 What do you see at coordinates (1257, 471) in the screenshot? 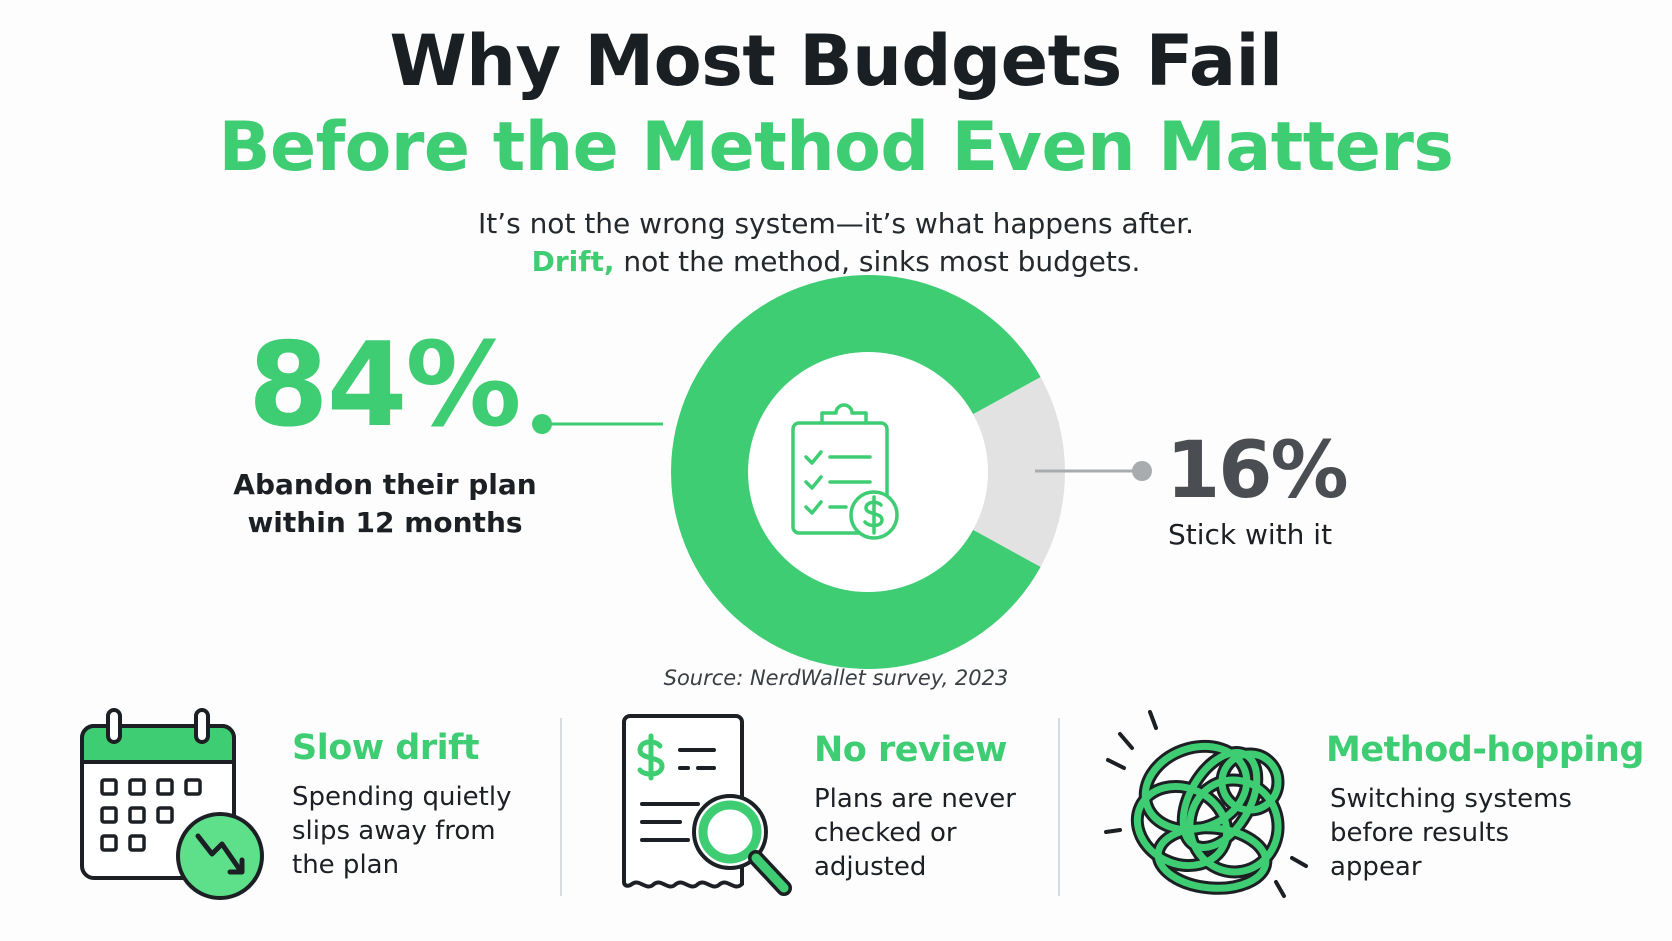
I see `stat-stick-value: 16%` at bounding box center [1257, 471].